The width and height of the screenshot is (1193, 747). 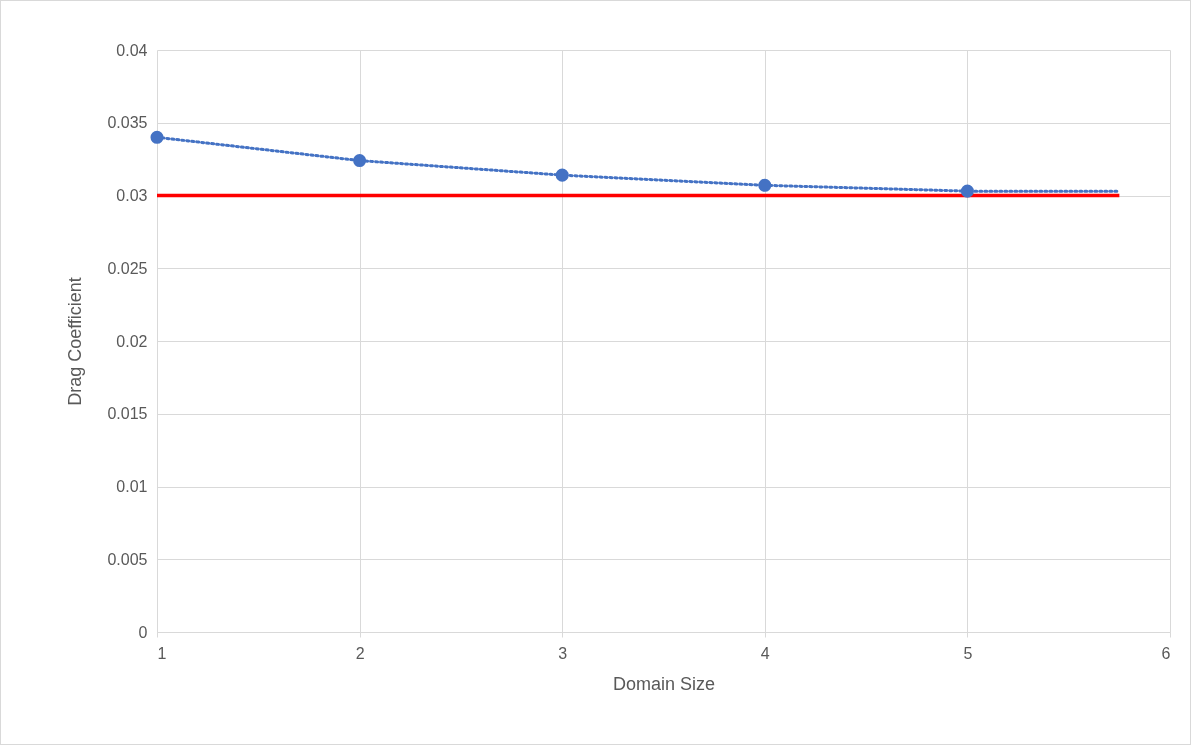 What do you see at coordinates (664, 683) in the screenshot?
I see `x-axis-title: Domain Size` at bounding box center [664, 683].